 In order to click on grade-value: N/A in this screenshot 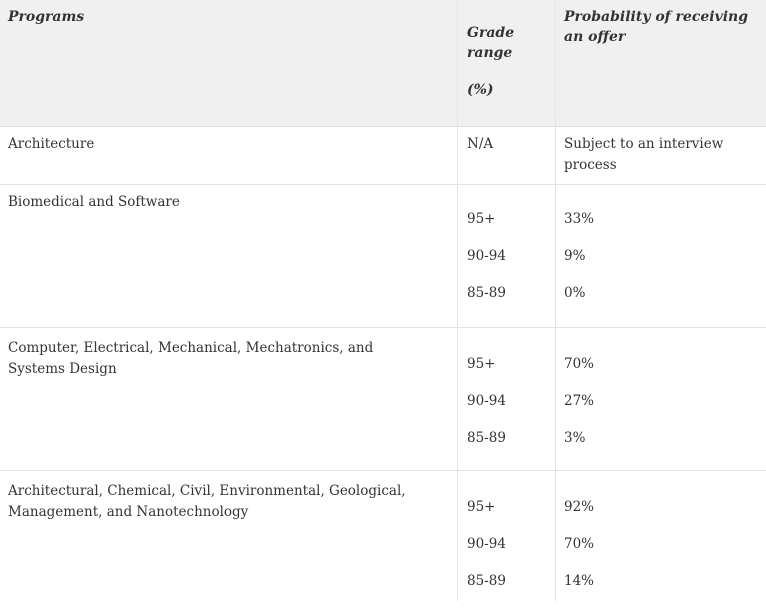, I will do `click(480, 144)`.